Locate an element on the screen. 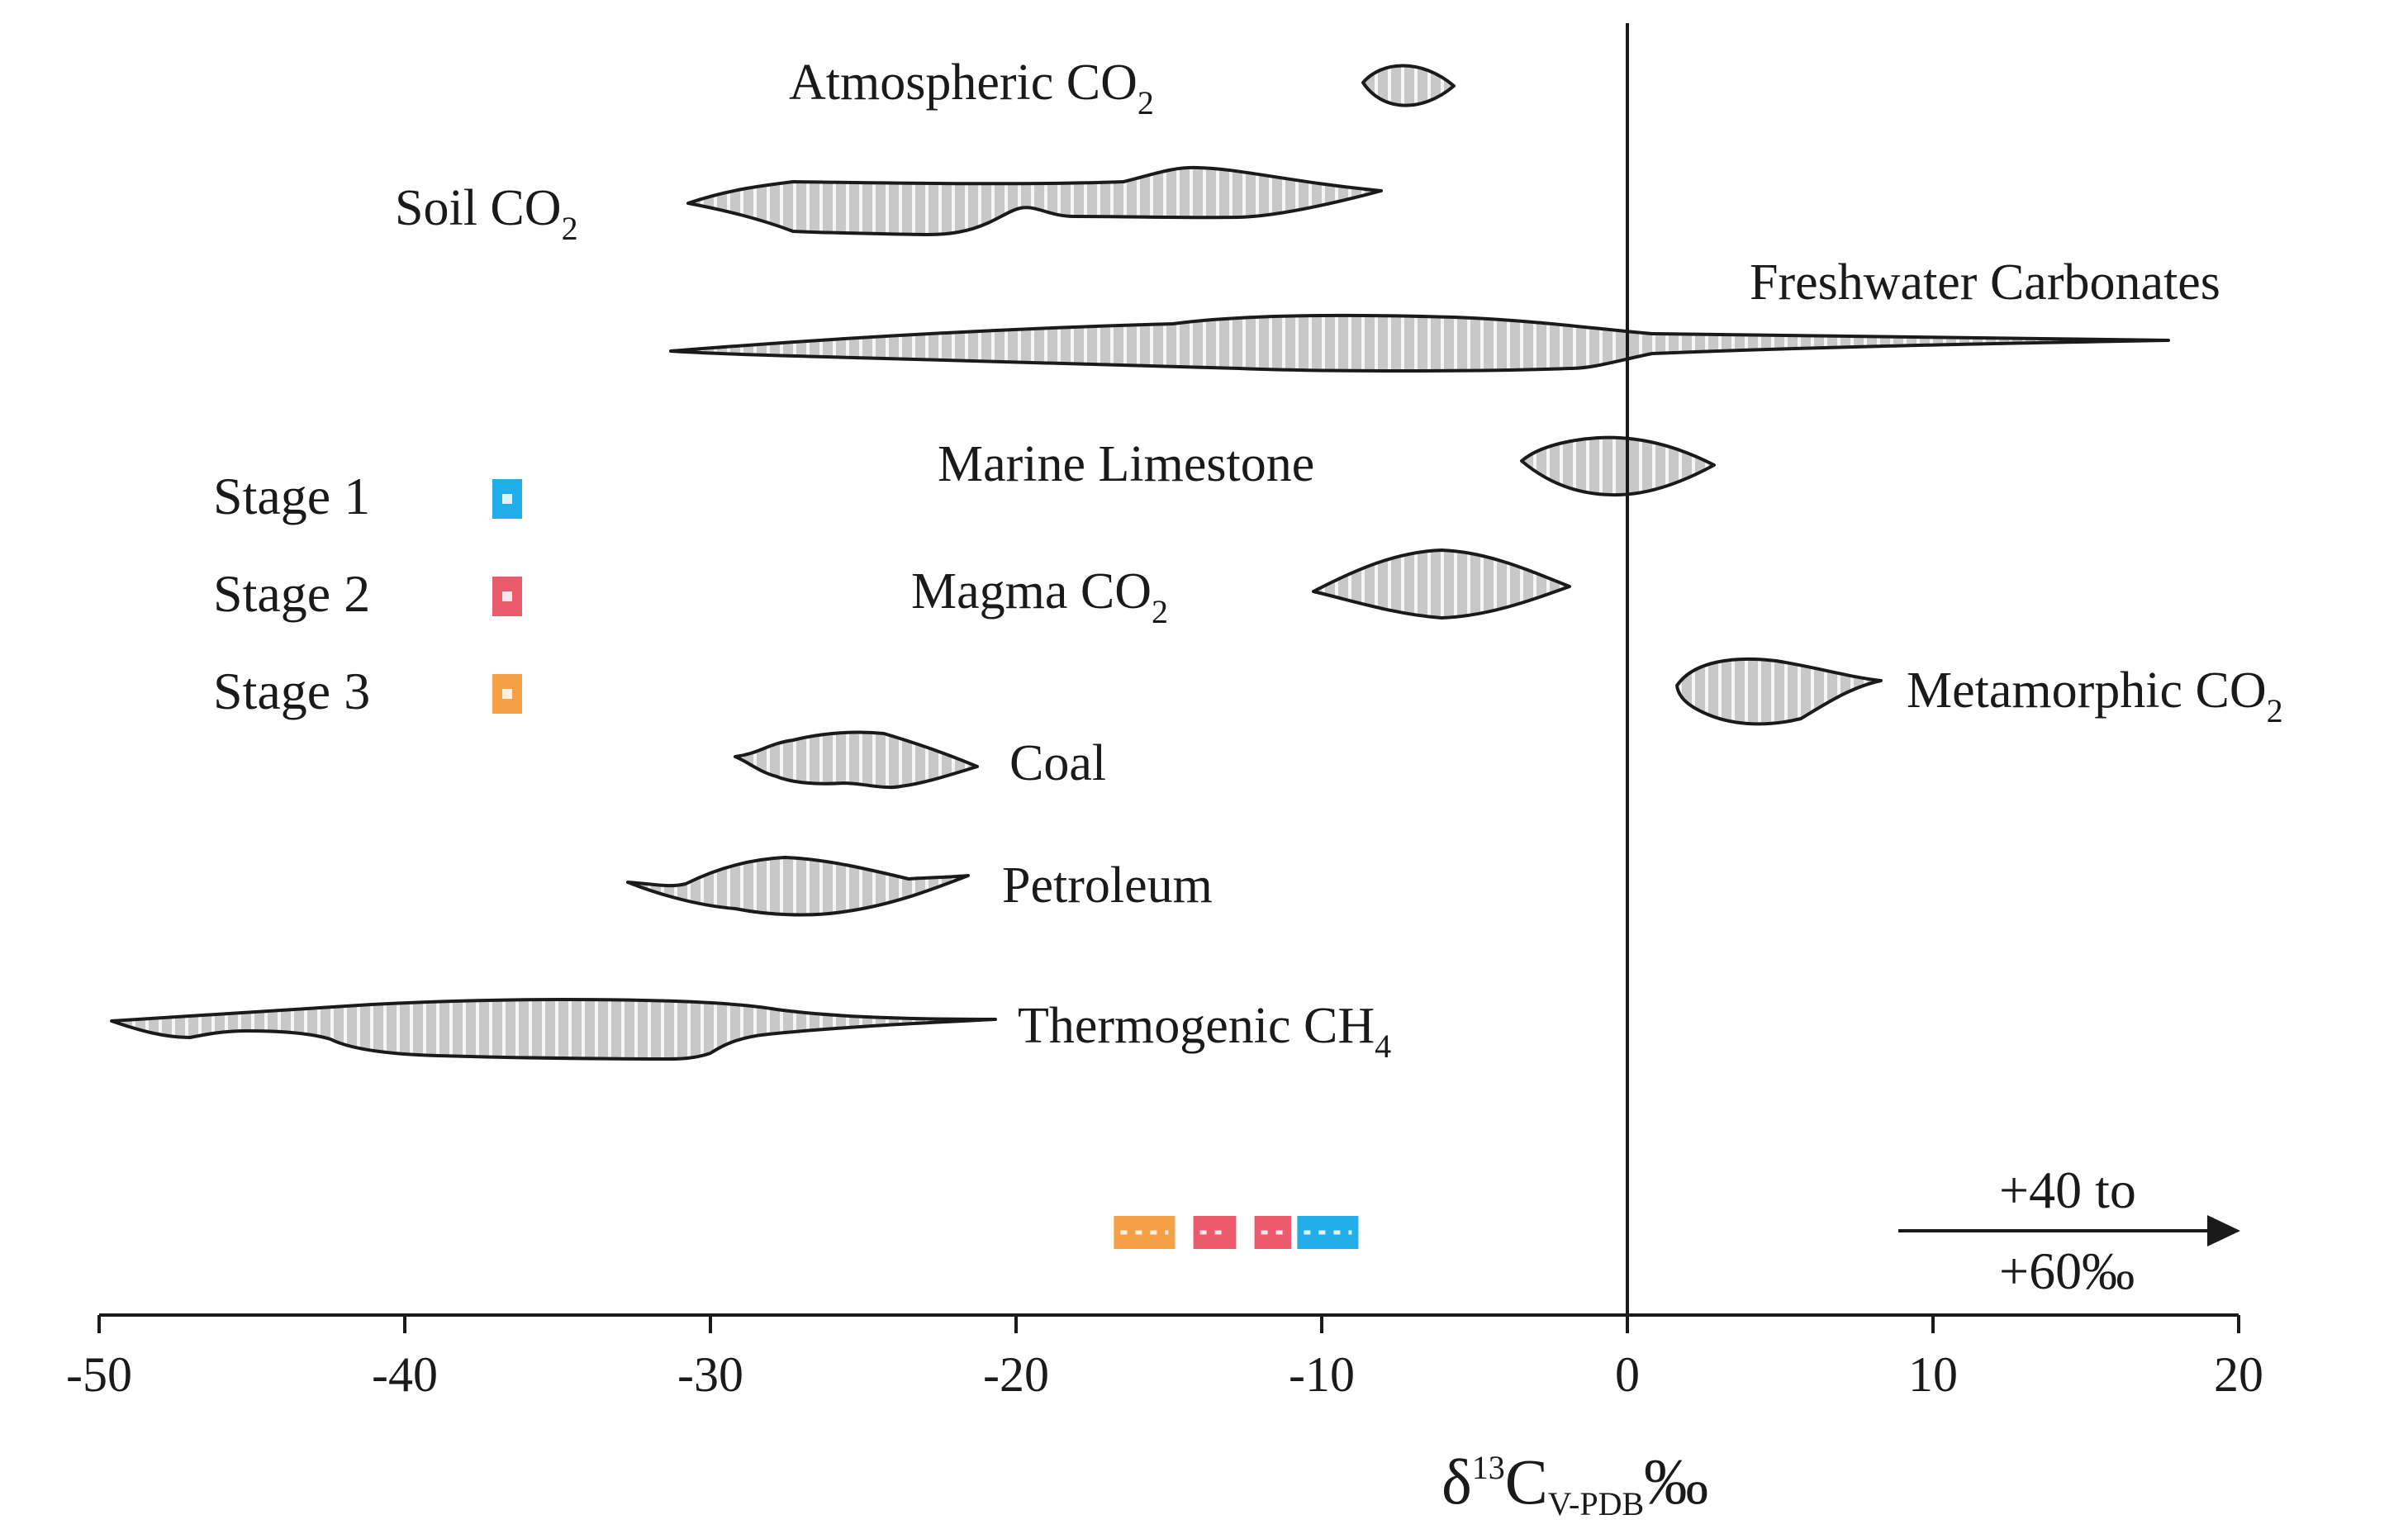 The height and width of the screenshot is (1529, 2408). freshwater-carbonates-shape is located at coordinates (1419, 343).